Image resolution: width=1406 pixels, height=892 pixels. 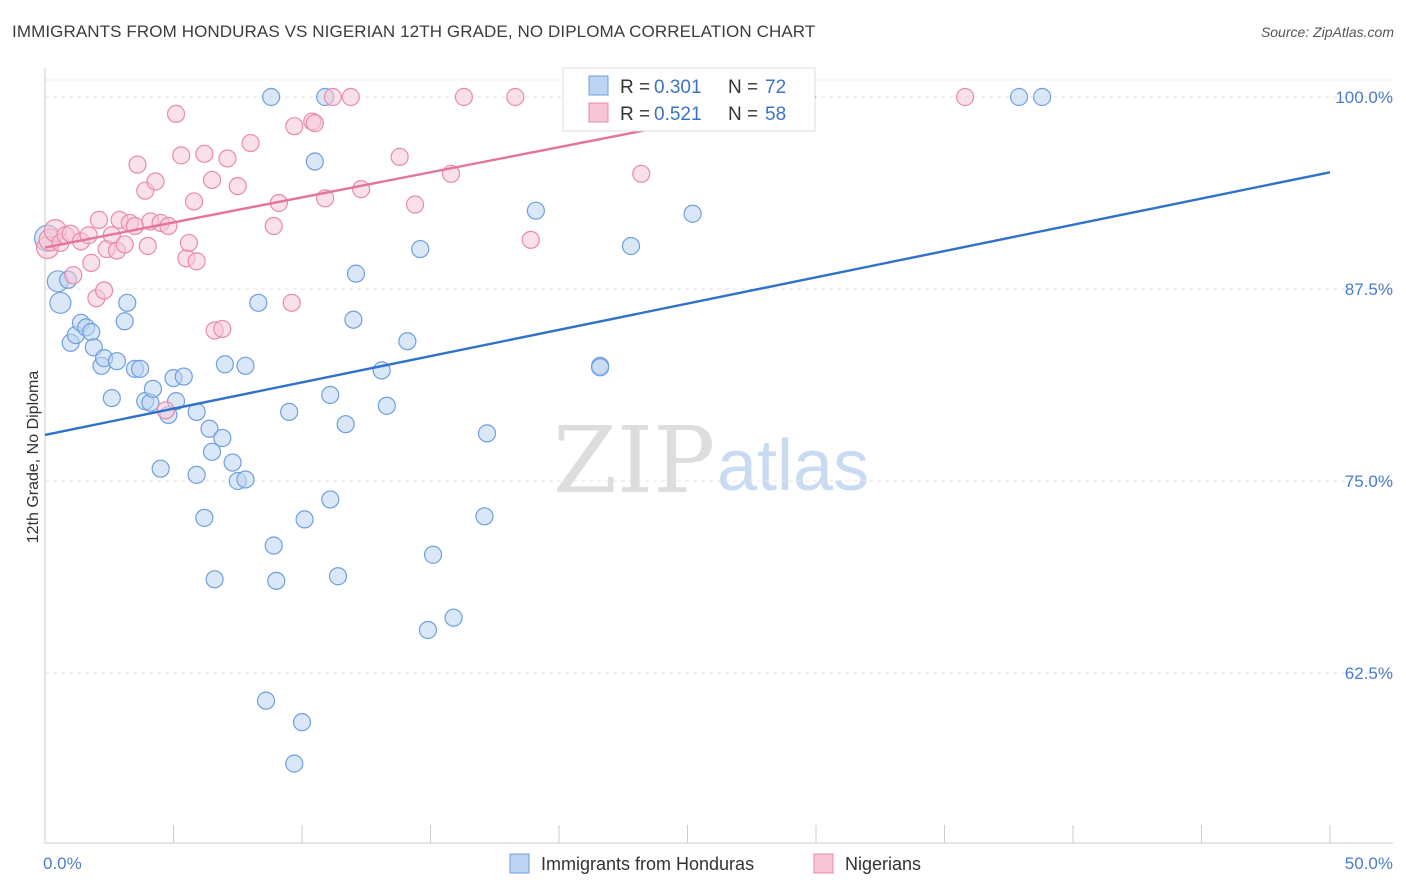 I want to click on watermark-atlas: atlas, so click(x=793, y=466).